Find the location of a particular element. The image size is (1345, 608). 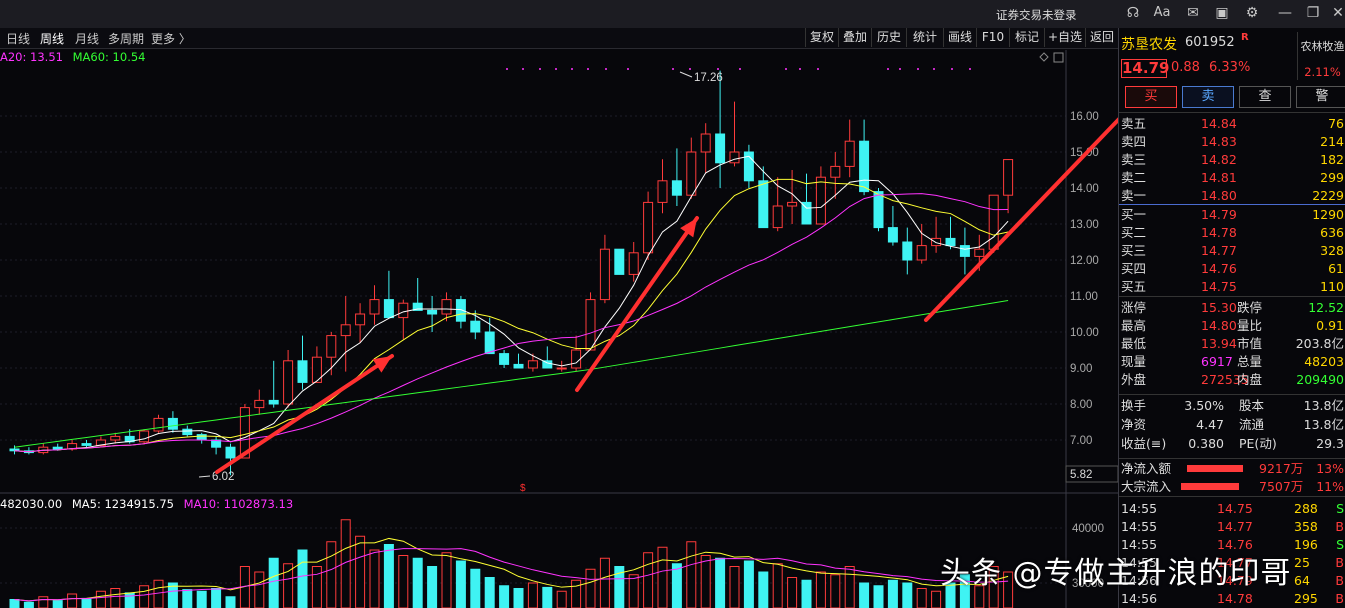

ask-row: 卖一 14.80 2229 is located at coordinates (1232, 196).